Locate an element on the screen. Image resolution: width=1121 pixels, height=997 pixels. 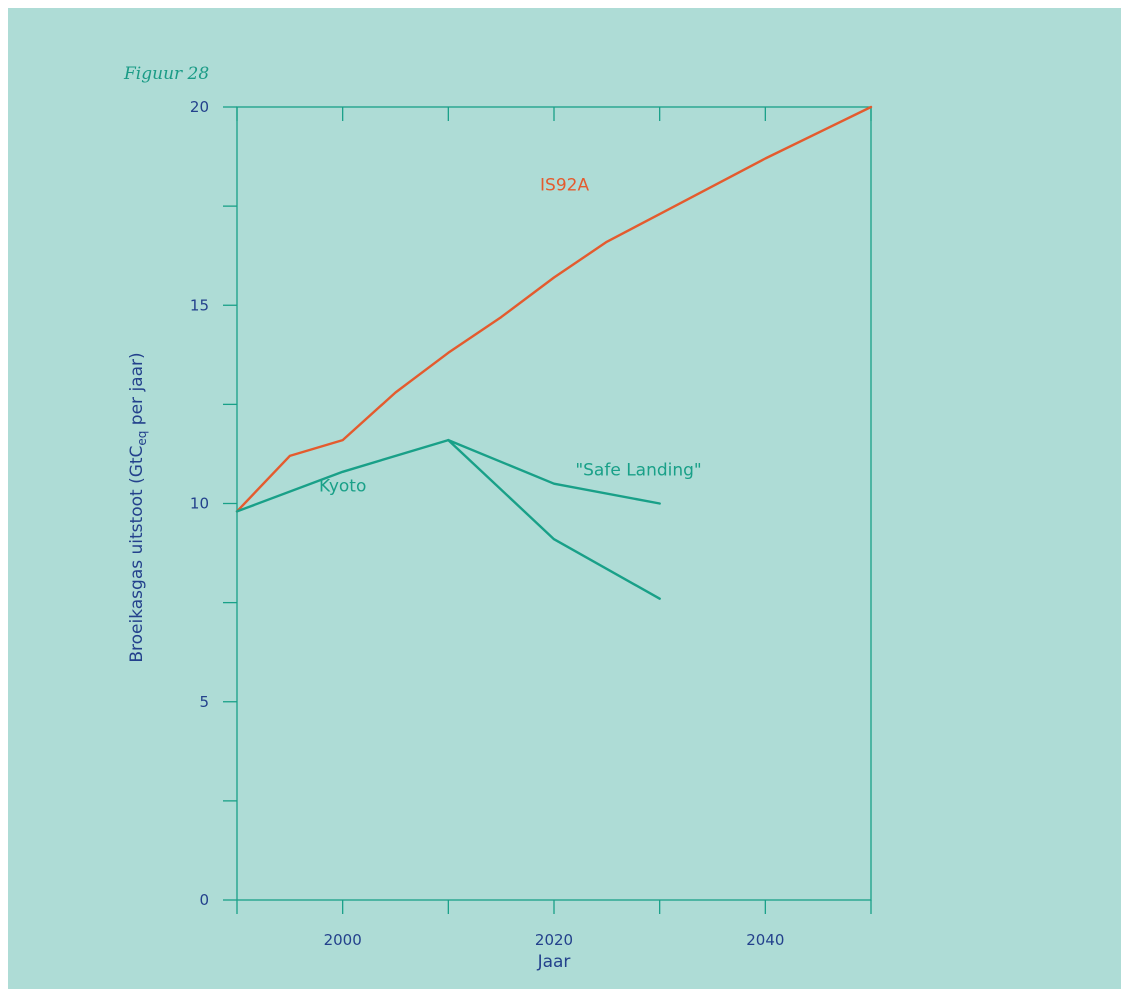
y-tick-label: 10 is located at coordinates (199, 504).